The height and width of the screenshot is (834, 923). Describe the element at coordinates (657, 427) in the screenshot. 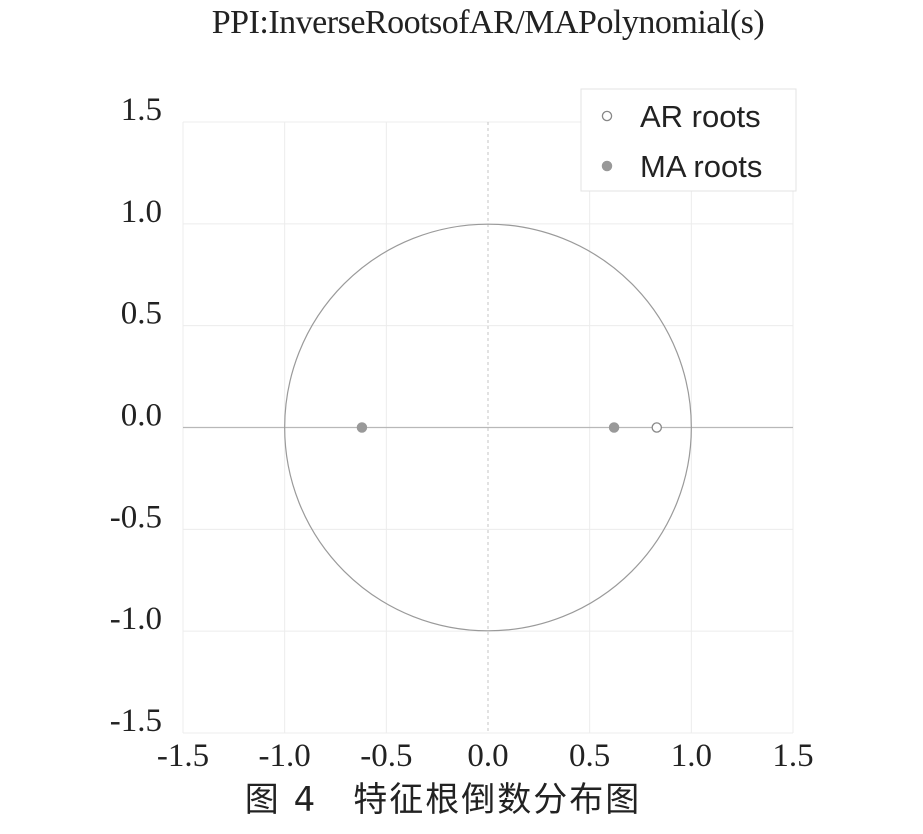

I see `ar-root-point` at that location.